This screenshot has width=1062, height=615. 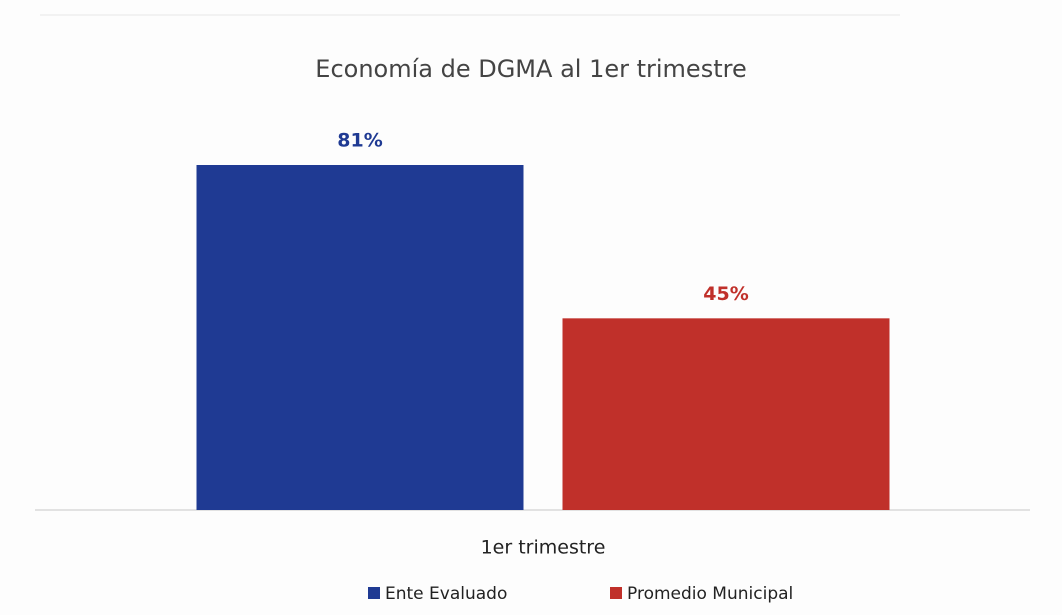 I want to click on legend-label: Ente Evaluado, so click(x=446, y=594).